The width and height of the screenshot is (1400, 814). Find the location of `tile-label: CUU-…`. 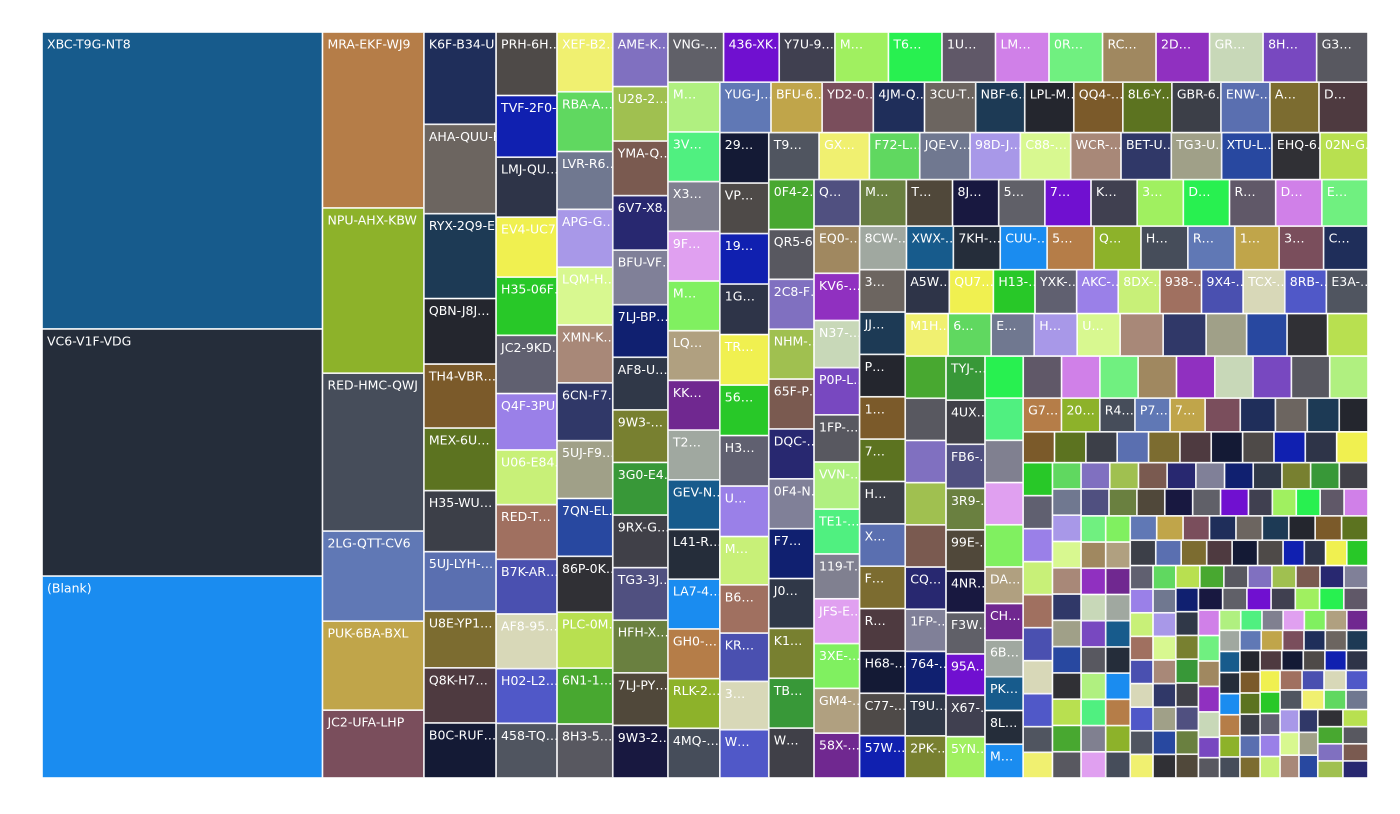

tile-label: CUU-… is located at coordinates (1027, 238).